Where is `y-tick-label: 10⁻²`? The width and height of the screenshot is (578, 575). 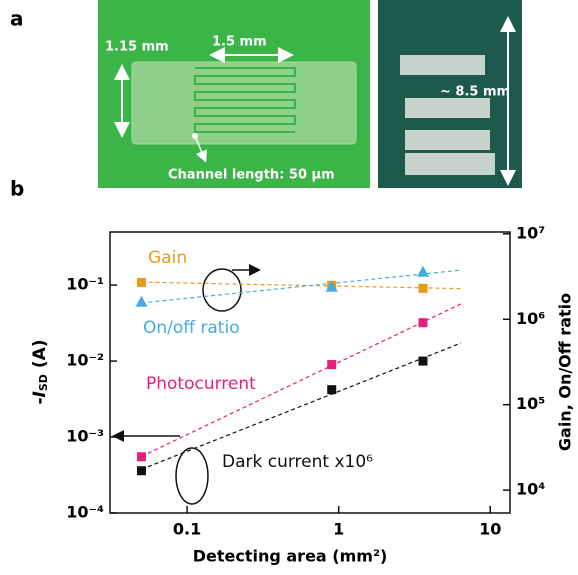 y-tick-label: 10⁻² is located at coordinates (85, 360).